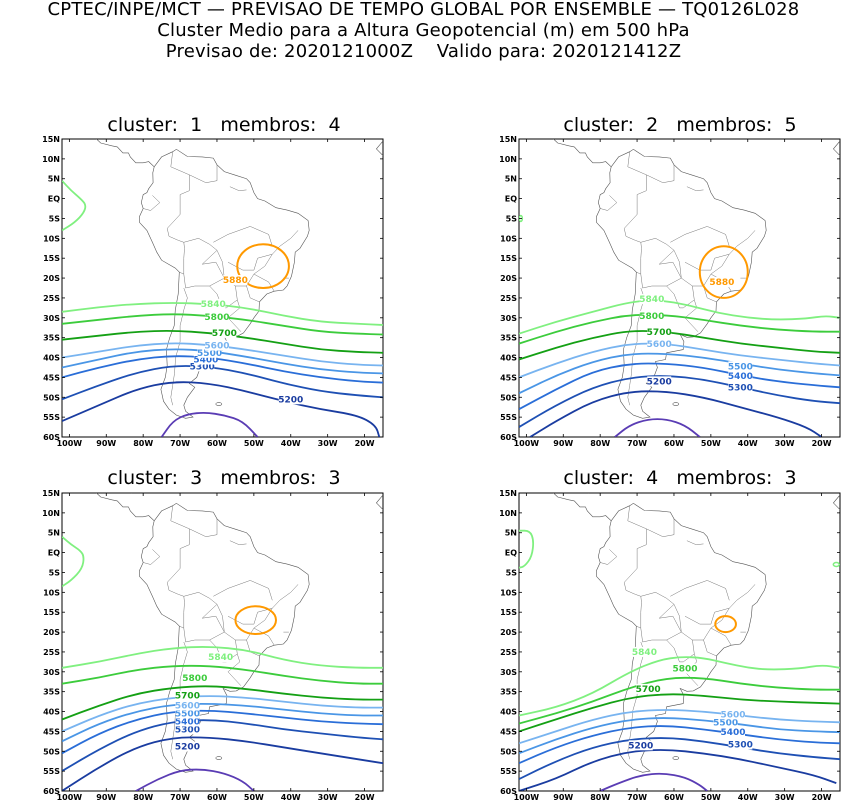 The height and width of the screenshot is (803, 847). I want to click on coastline-falklands, so click(676, 758).